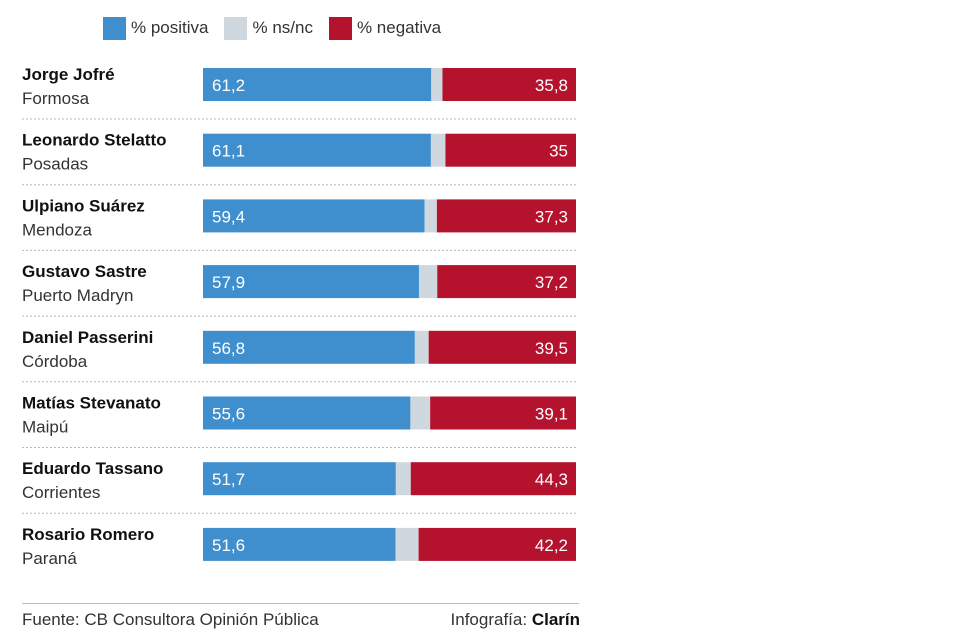 Image resolution: width=960 pixels, height=640 pixels. What do you see at coordinates (555, 619) in the screenshot?
I see `credit-brand: Clarín` at bounding box center [555, 619].